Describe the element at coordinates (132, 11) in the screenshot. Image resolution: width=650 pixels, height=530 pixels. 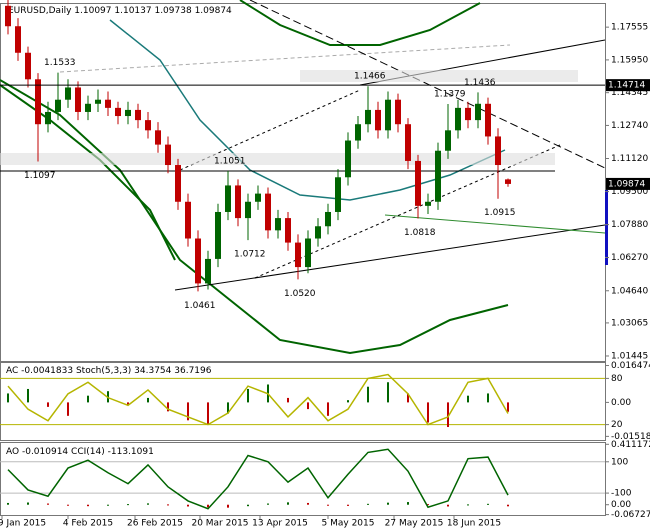
I see `high: 1.10137` at that location.